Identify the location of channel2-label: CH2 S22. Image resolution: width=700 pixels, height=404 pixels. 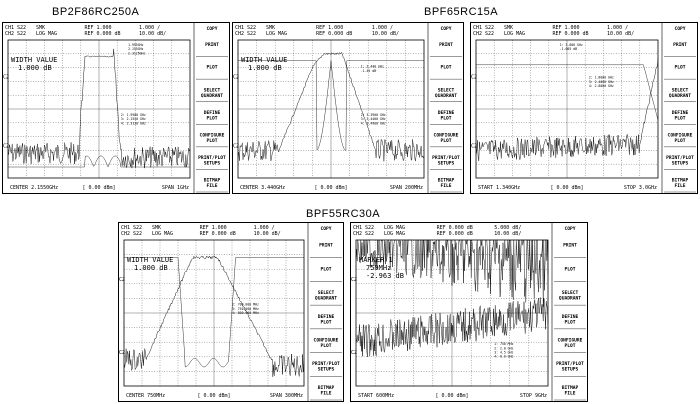
(483, 34).